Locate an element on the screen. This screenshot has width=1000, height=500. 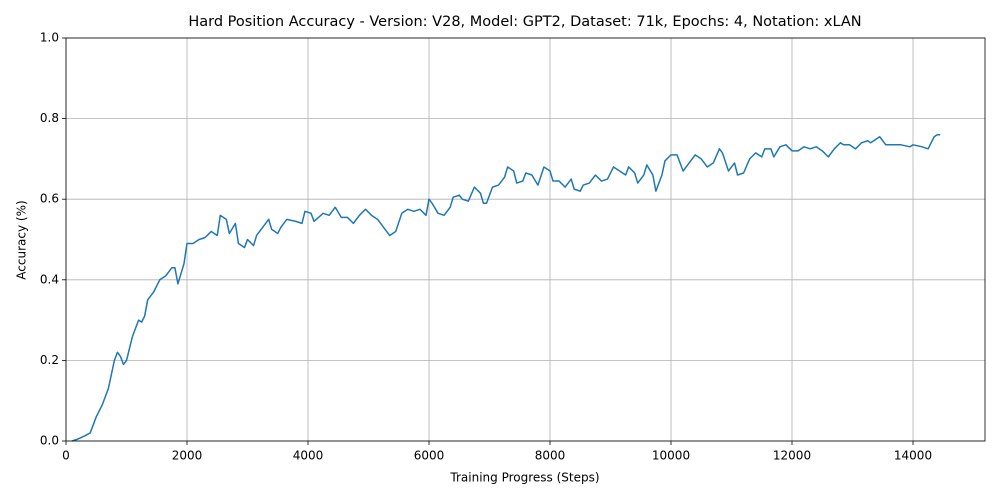
y-tick-label: 0.4 is located at coordinates (49, 279).